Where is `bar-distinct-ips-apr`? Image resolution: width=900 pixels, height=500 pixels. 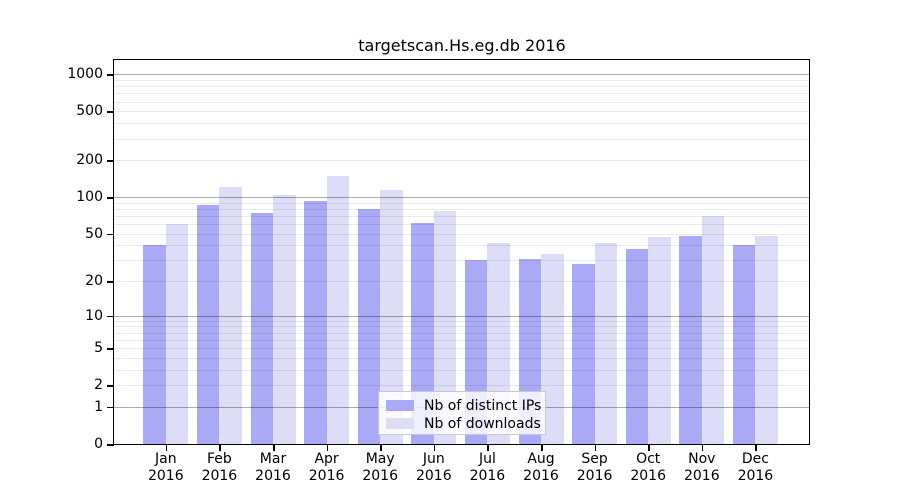
bar-distinct-ips-apr is located at coordinates (315, 322).